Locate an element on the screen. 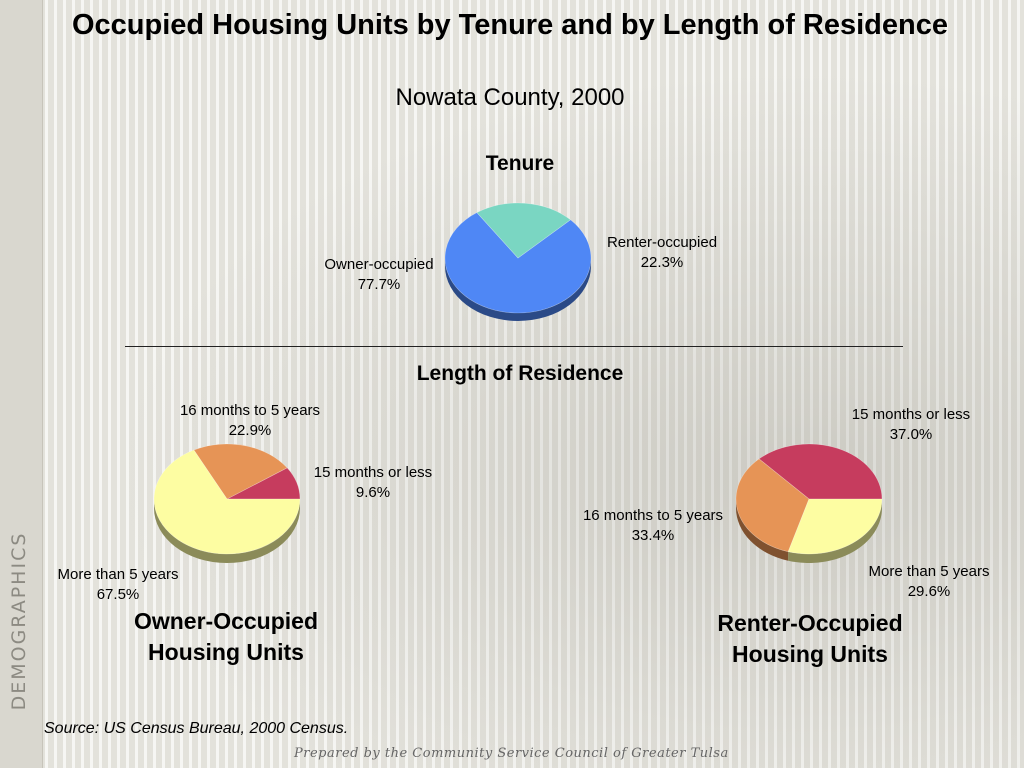  source-note: Source: US Census Bureau, 2000 Census. is located at coordinates (196, 728).